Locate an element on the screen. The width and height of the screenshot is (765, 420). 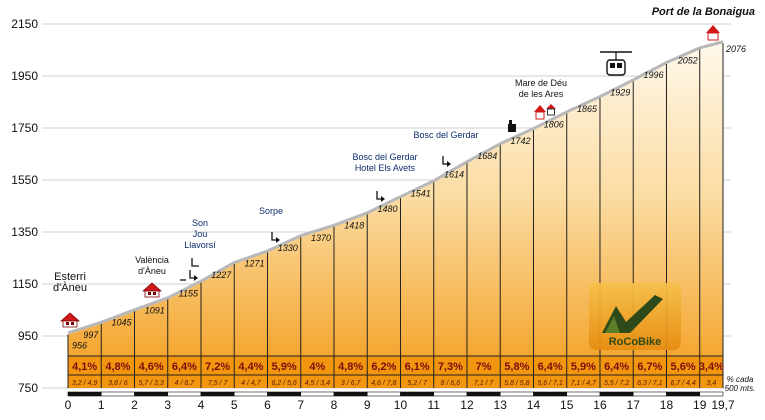
summit-hut-icon is located at coordinates (713, 29).